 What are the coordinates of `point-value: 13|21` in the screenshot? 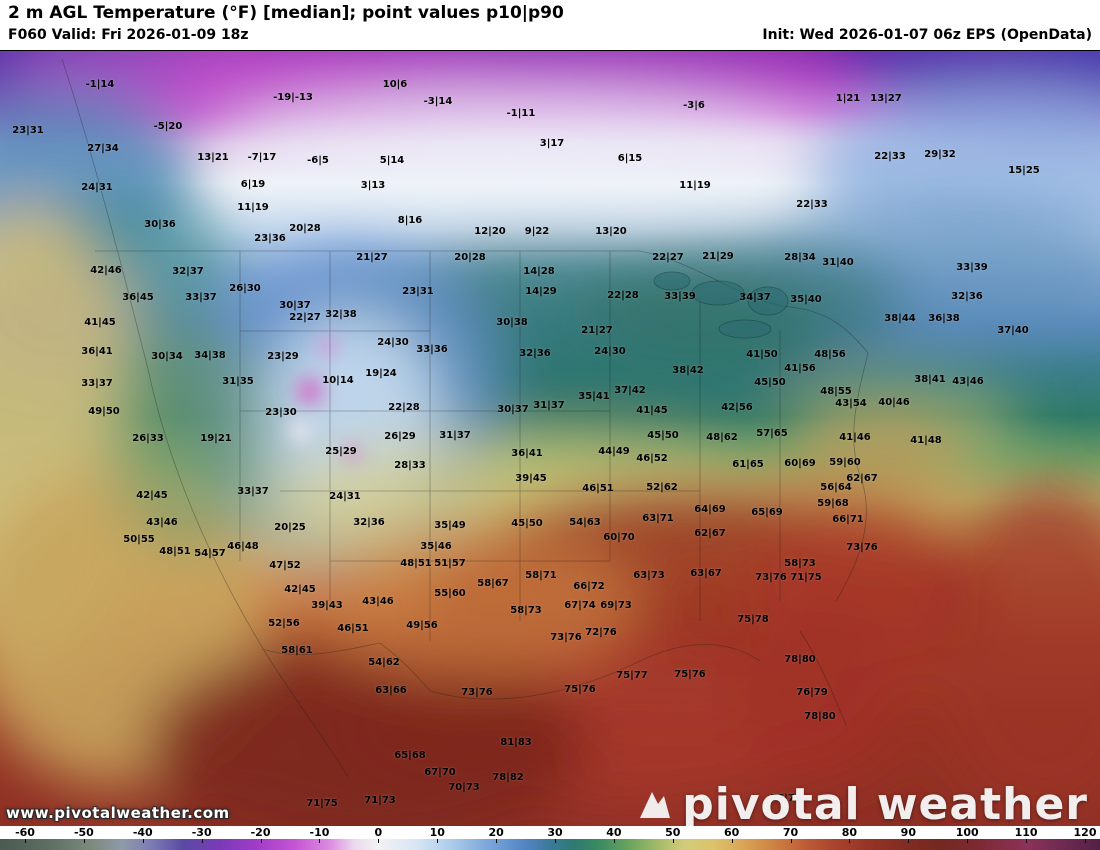 It's located at (213, 157).